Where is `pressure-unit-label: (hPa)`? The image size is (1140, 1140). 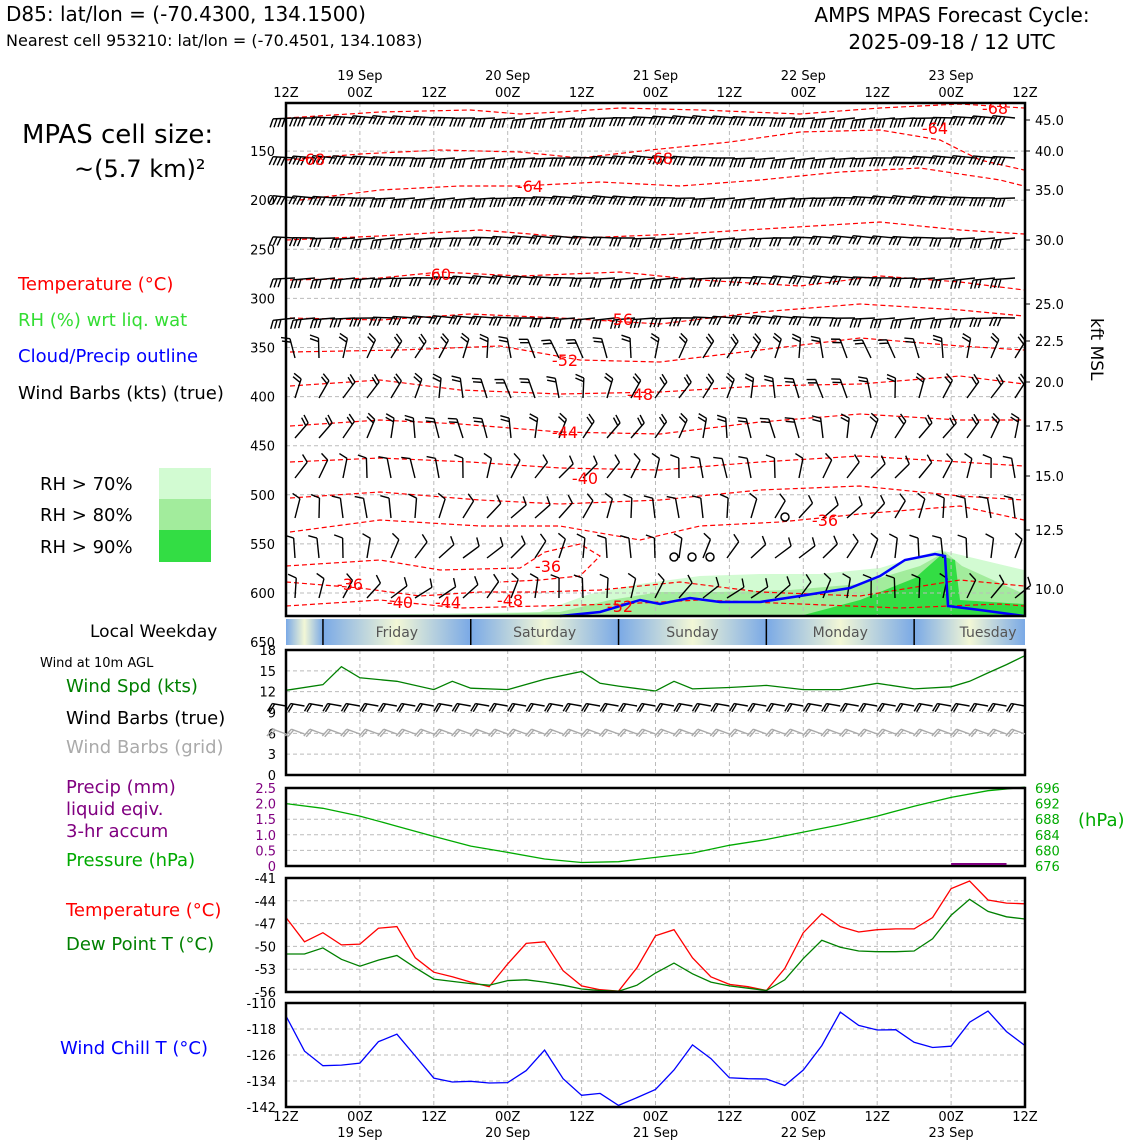
pressure-unit-label: (hPa) is located at coordinates (1101, 820).